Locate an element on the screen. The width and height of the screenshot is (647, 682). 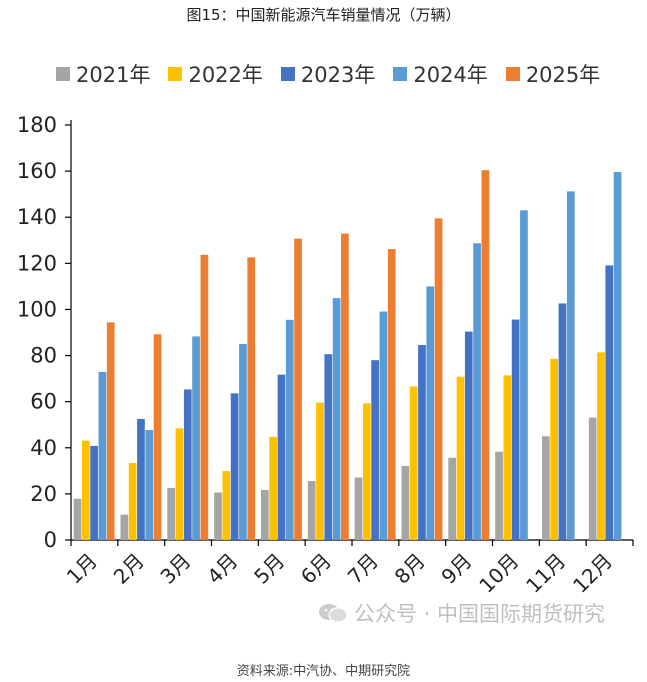
legend-label: 2025年 is located at coordinates (563, 75).